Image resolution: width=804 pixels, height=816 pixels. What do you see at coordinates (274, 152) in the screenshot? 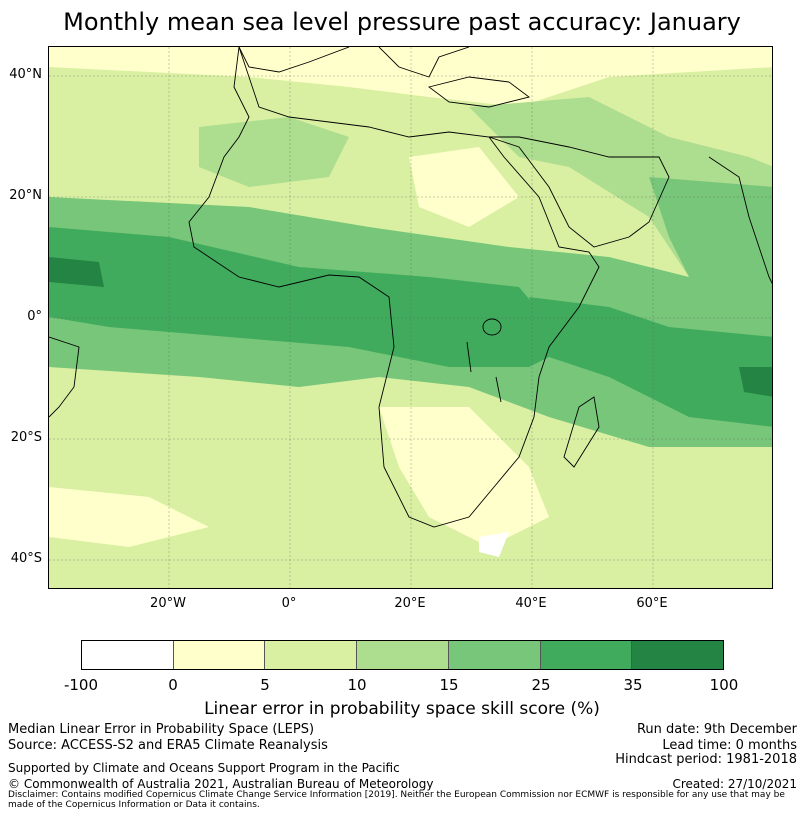
I see `region-sahara-west` at bounding box center [274, 152].